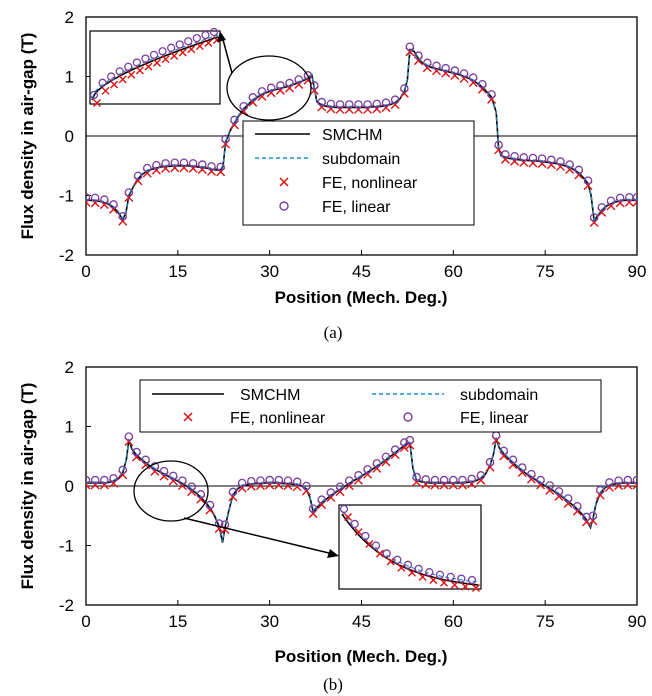  Describe the element at coordinates (269, 88) in the screenshot. I see `zoom-ellipse-a` at that location.